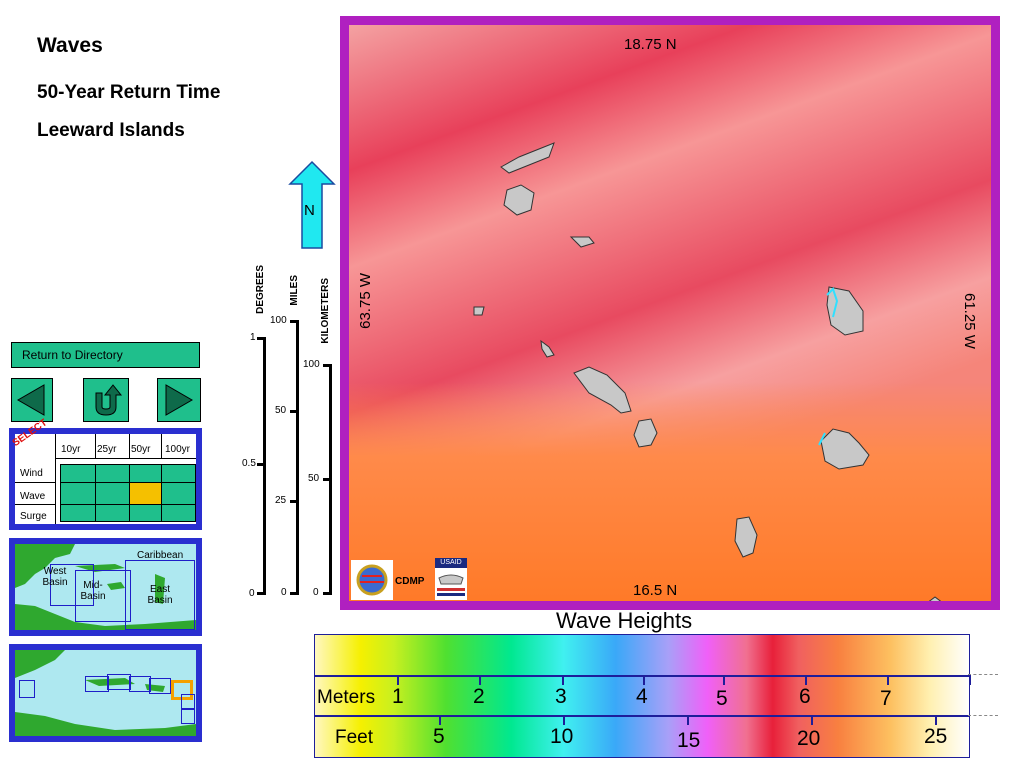 The height and width of the screenshot is (768, 1024). What do you see at coordinates (33, 496) in the screenshot?
I see `row-wave: Wave` at bounding box center [33, 496].